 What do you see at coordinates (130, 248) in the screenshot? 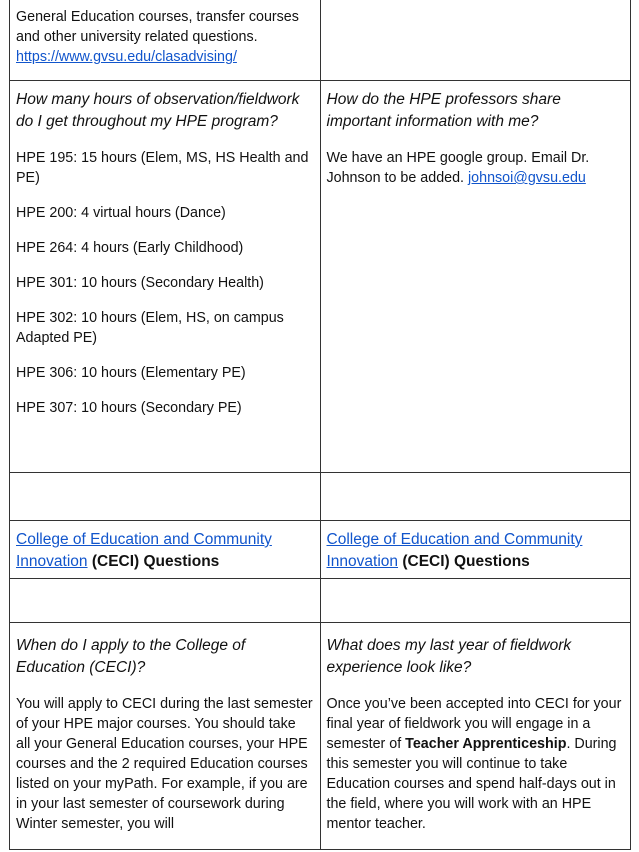
I see `list-item: HPE 264: 4 hours (Early Childhood)` at bounding box center [130, 248].